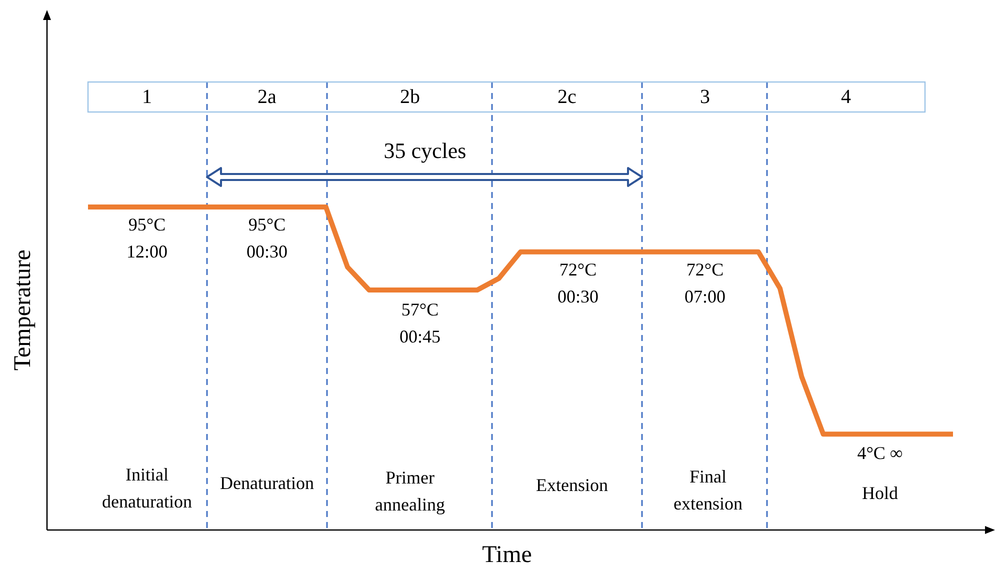 This screenshot has height=573, width=999. I want to click on annotation: 4°C ∞, so click(880, 453).